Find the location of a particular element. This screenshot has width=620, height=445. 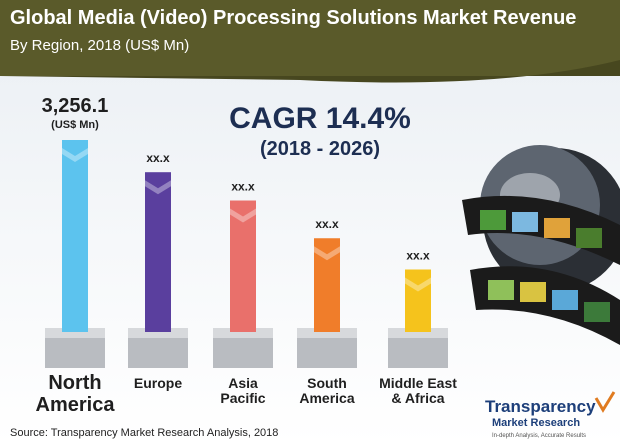

logo-check is located at coordinates (605, 402).